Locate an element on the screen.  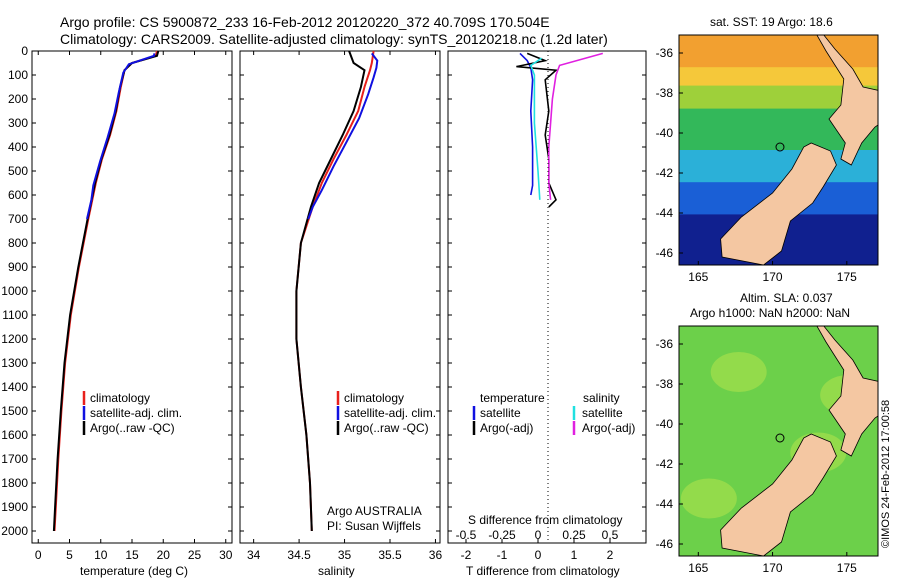
s-diff-tick-label: 0 is located at coordinates (538, 535).